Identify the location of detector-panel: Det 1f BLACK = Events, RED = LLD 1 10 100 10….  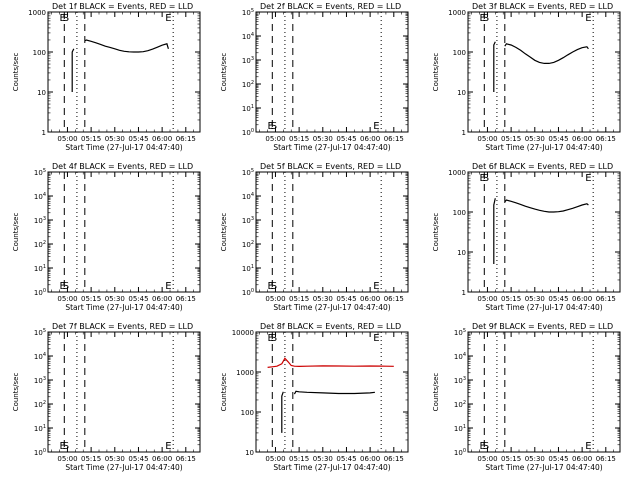
(106, 77).